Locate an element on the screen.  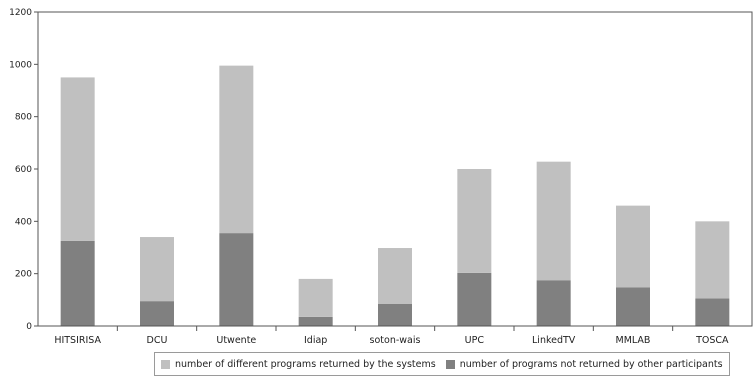
x-tick-label: DCU is located at coordinates (157, 340).